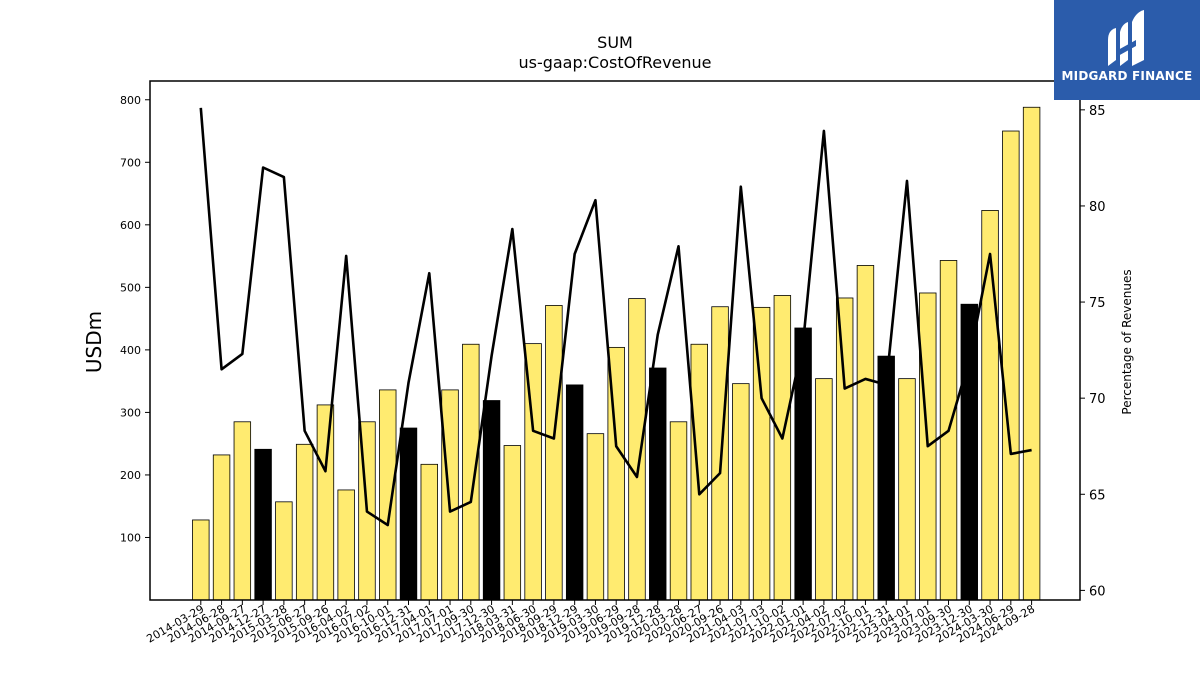 This screenshot has width=1200, height=675. Describe the element at coordinates (1097, 111) in the screenshot. I see `y2-tick-label: 85` at that location.